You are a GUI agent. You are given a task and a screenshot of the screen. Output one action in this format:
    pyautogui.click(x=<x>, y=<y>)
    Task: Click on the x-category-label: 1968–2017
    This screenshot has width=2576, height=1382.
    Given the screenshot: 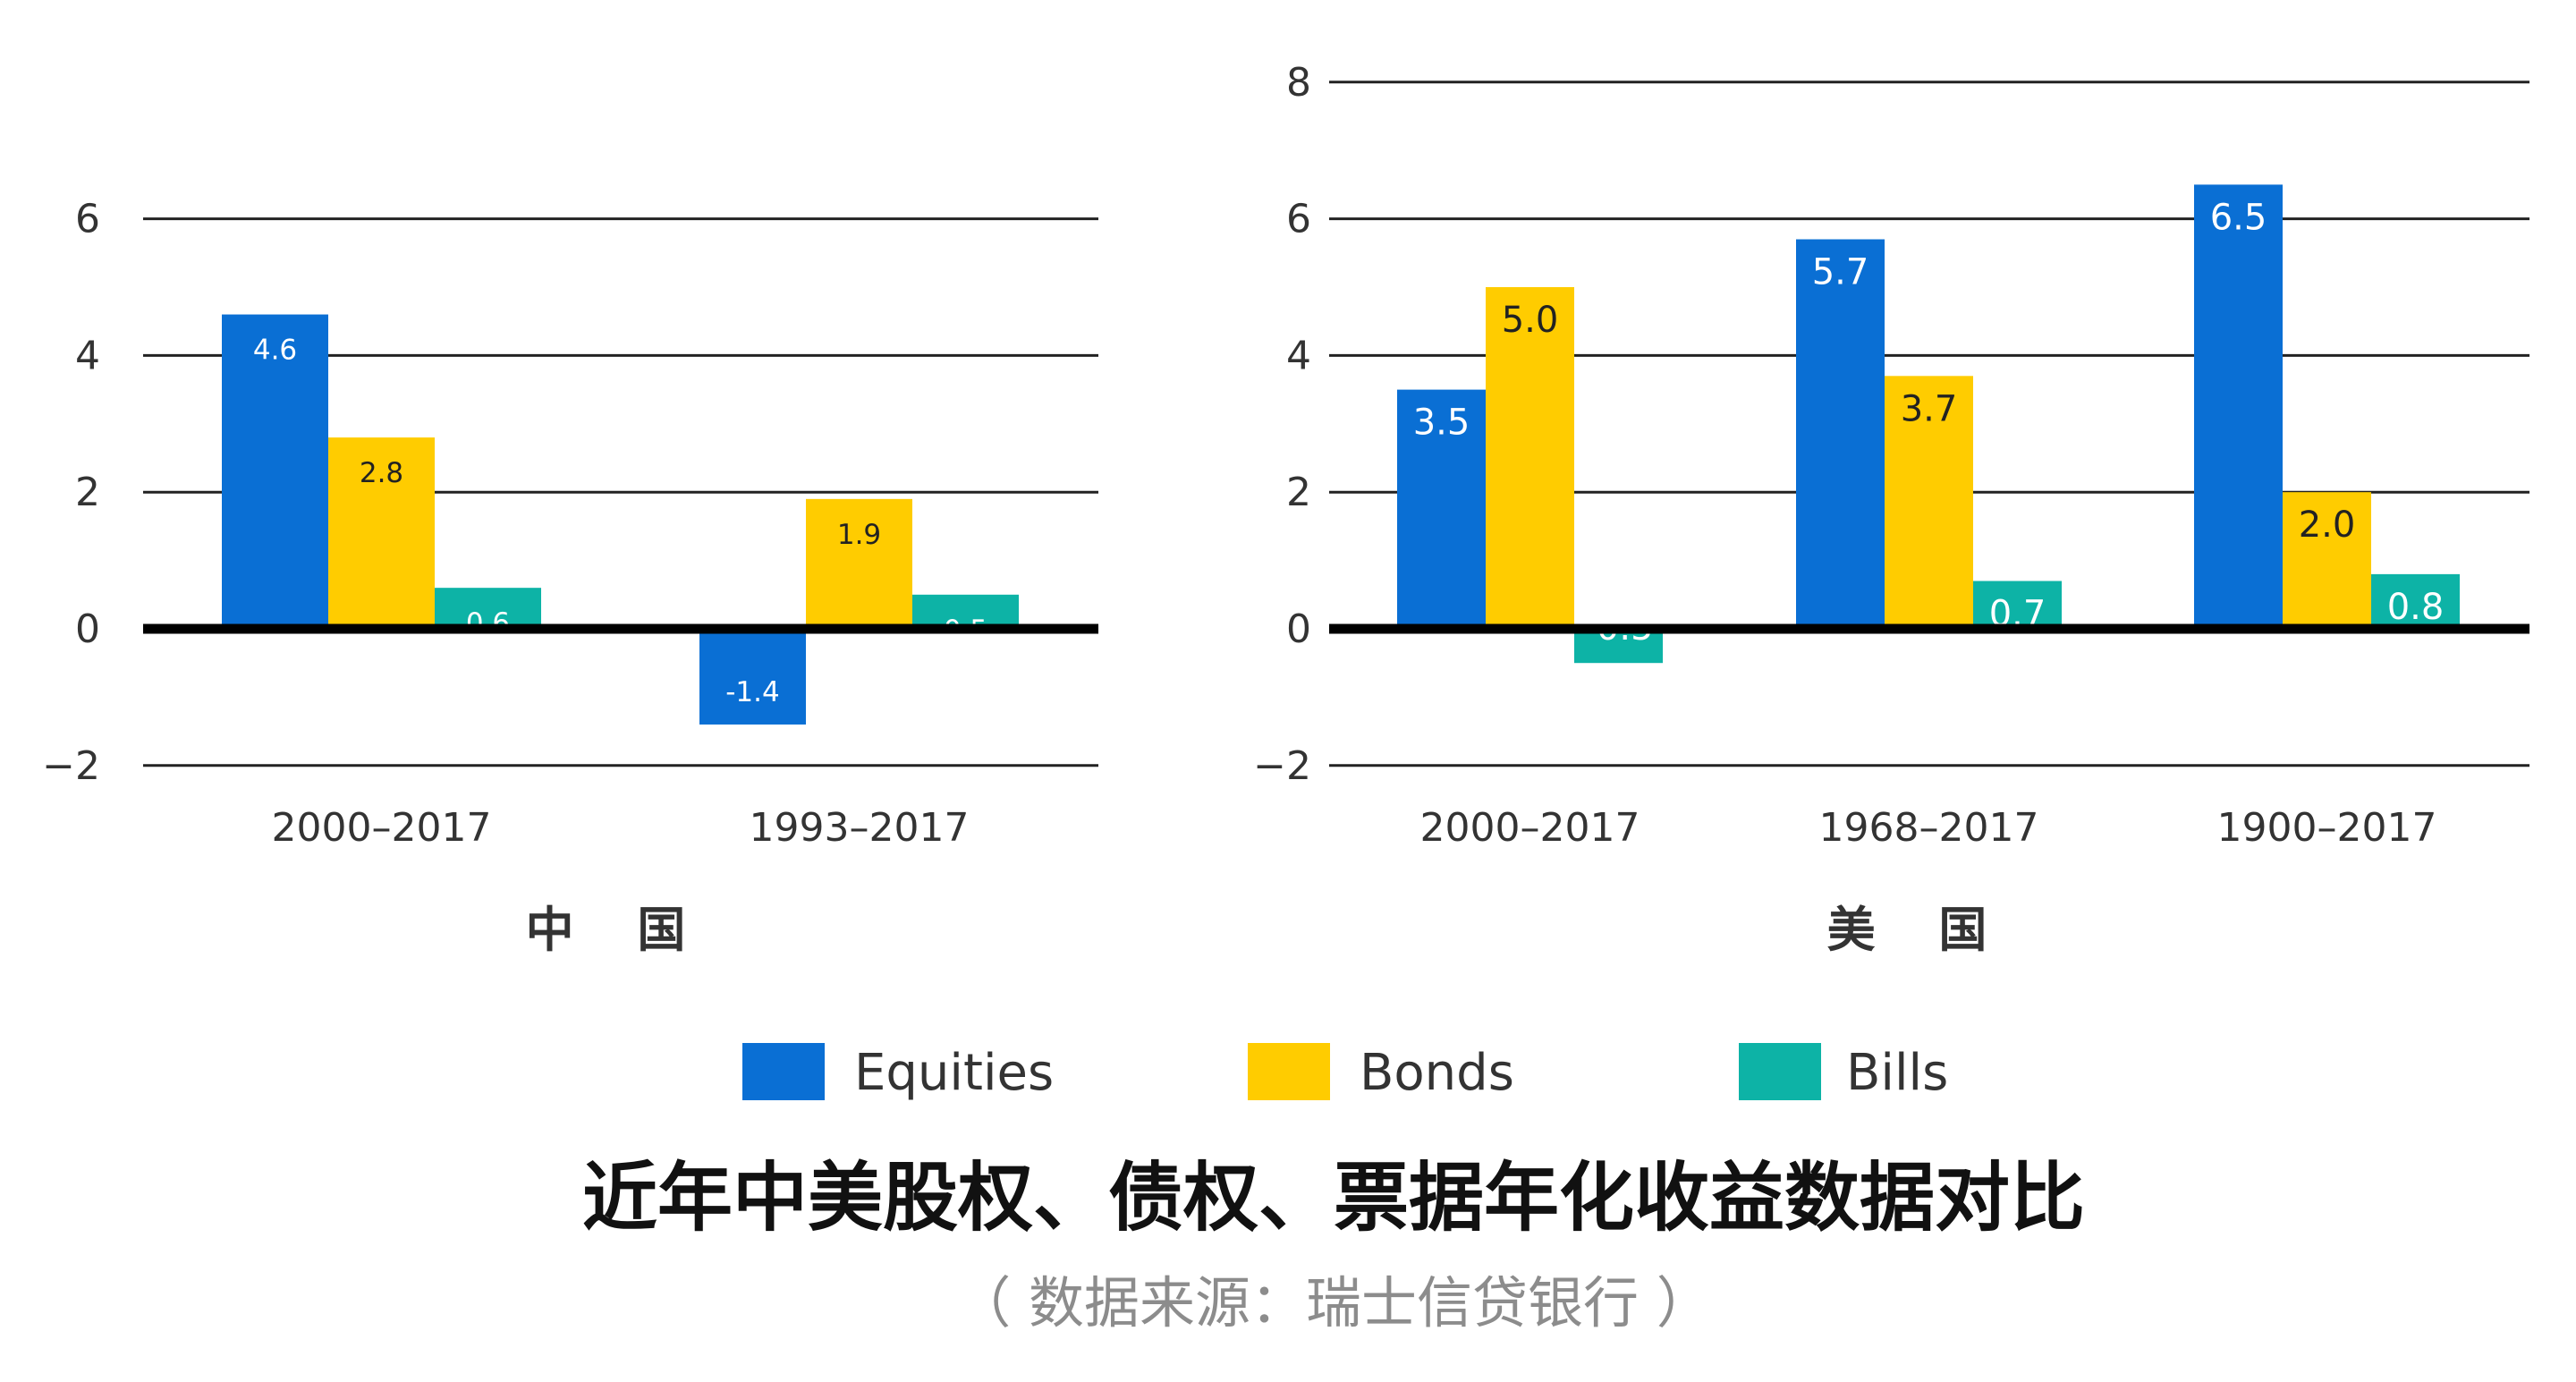 What is the action you would take?
    pyautogui.click(x=1929, y=828)
    